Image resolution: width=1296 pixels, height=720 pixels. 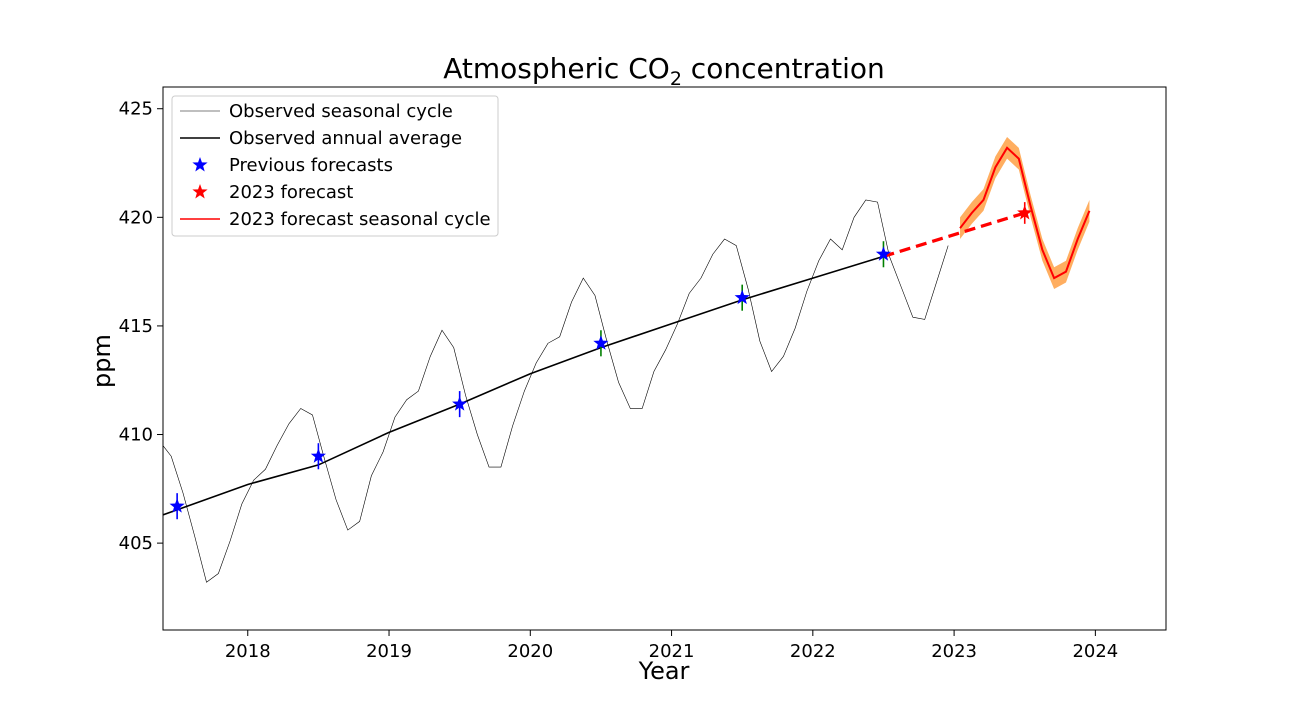 I want to click on legend-label: Observed seasonal cycle, so click(x=341, y=111).